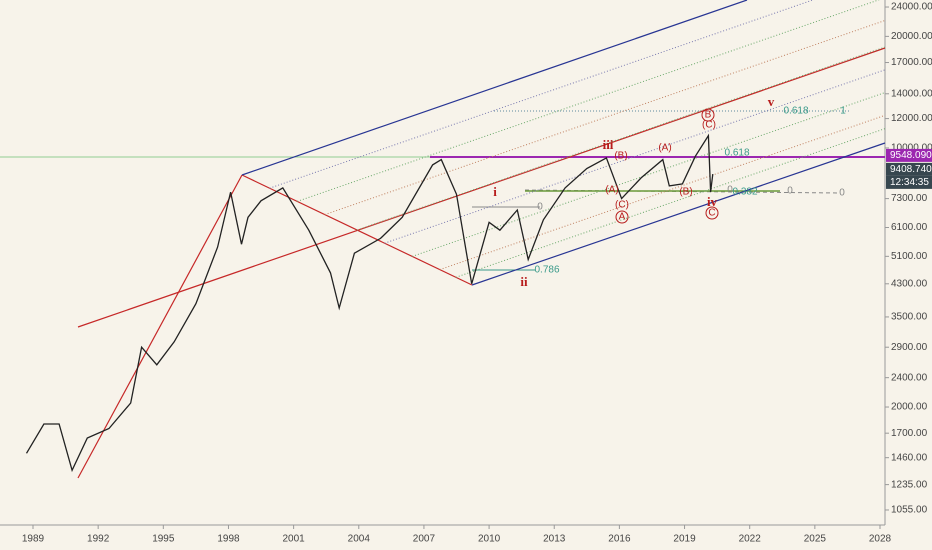 This screenshot has width=932, height=550. I want to click on y-tick-label: 7300.00, so click(909, 198).